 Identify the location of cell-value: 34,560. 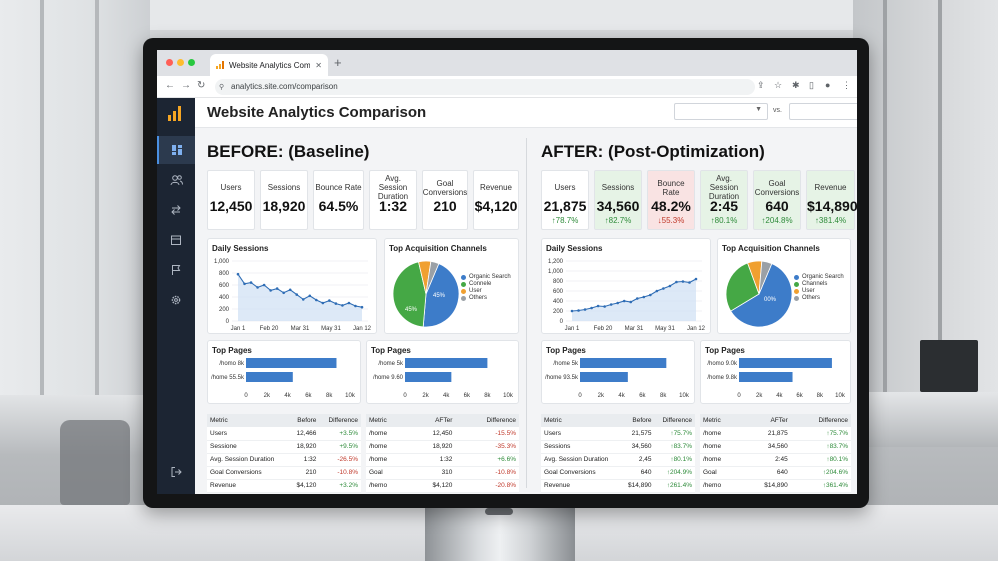
(637, 447).